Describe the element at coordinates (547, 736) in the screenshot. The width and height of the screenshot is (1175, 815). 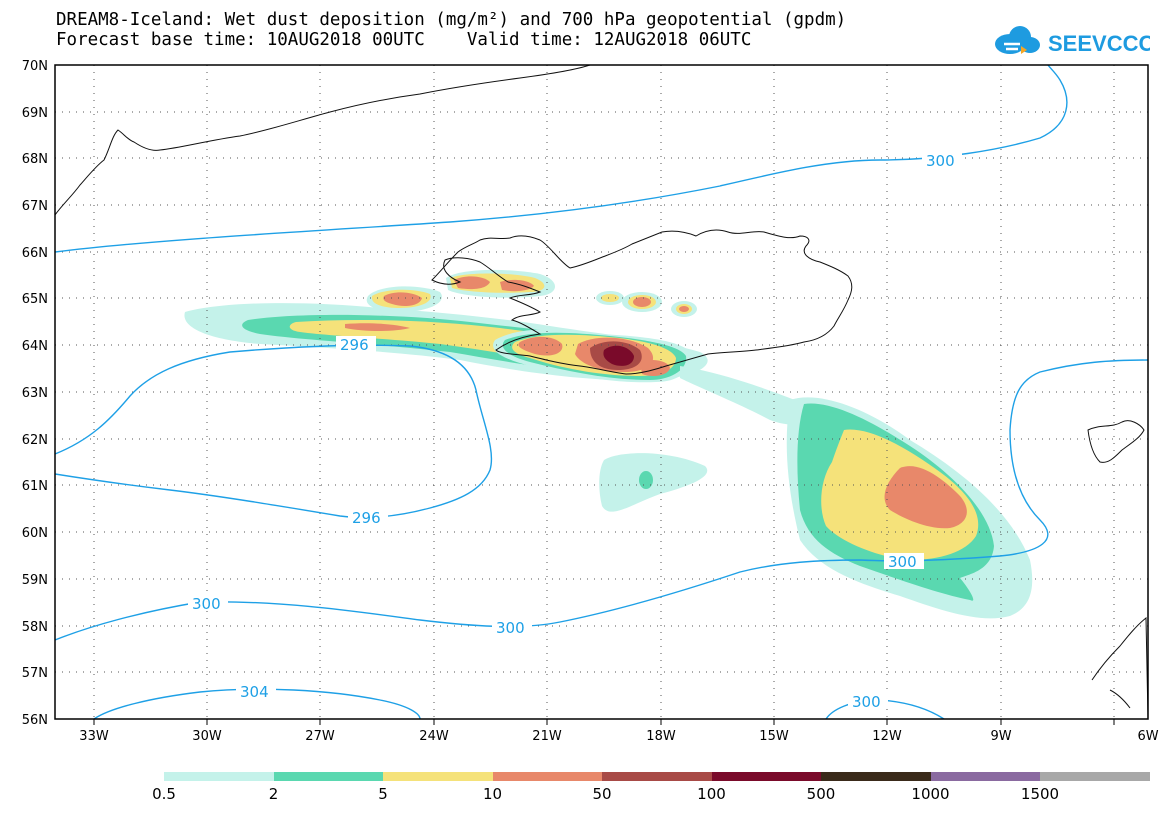
I see `svg-text: 21W` at that location.